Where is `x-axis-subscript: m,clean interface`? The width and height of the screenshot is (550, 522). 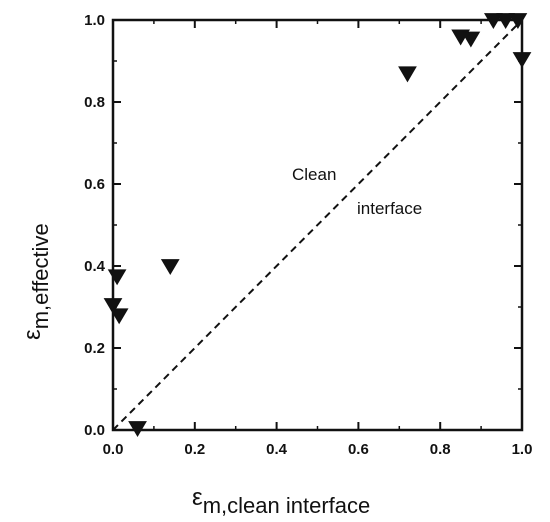 x-axis-subscript: m,clean interface is located at coordinates (287, 505).